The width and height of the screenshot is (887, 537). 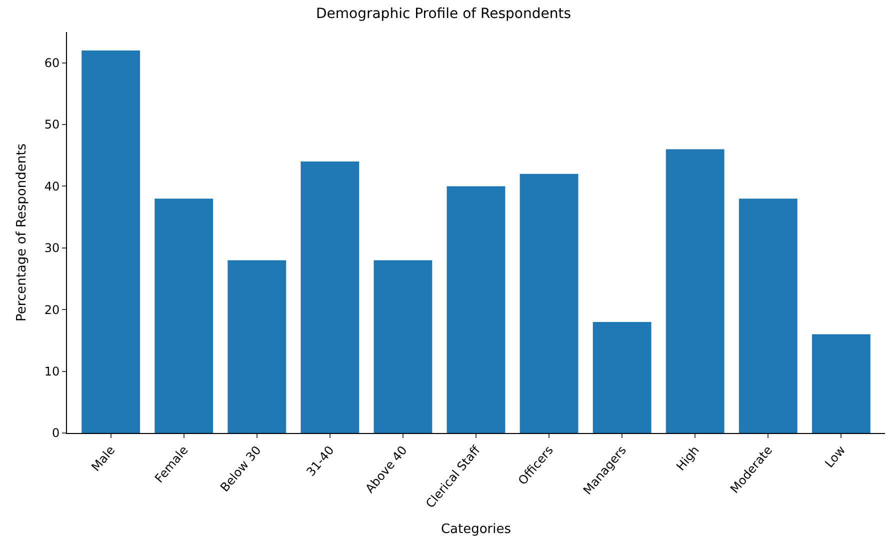 I want to click on y-axis-title: Percentage of Respondents, so click(x=22, y=232).